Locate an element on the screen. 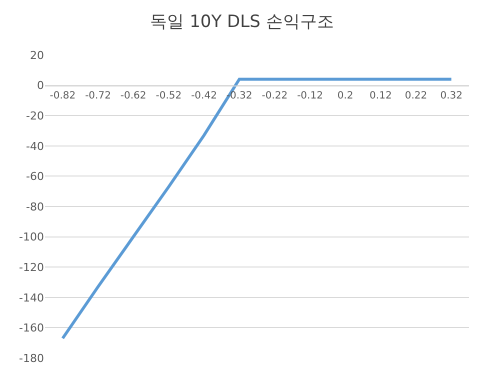  y-tick-label: -40 is located at coordinates (35, 146).